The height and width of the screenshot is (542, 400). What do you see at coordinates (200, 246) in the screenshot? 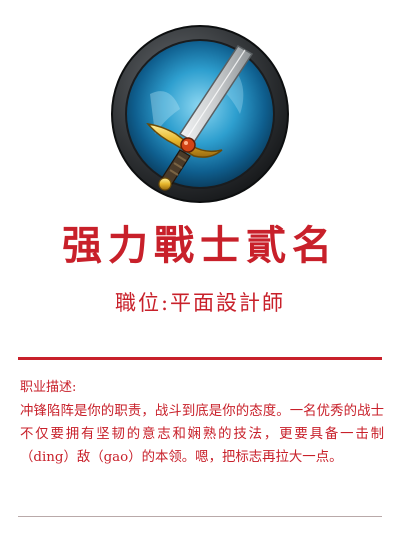
I see `page-title: 强力戰士貳名` at bounding box center [200, 246].